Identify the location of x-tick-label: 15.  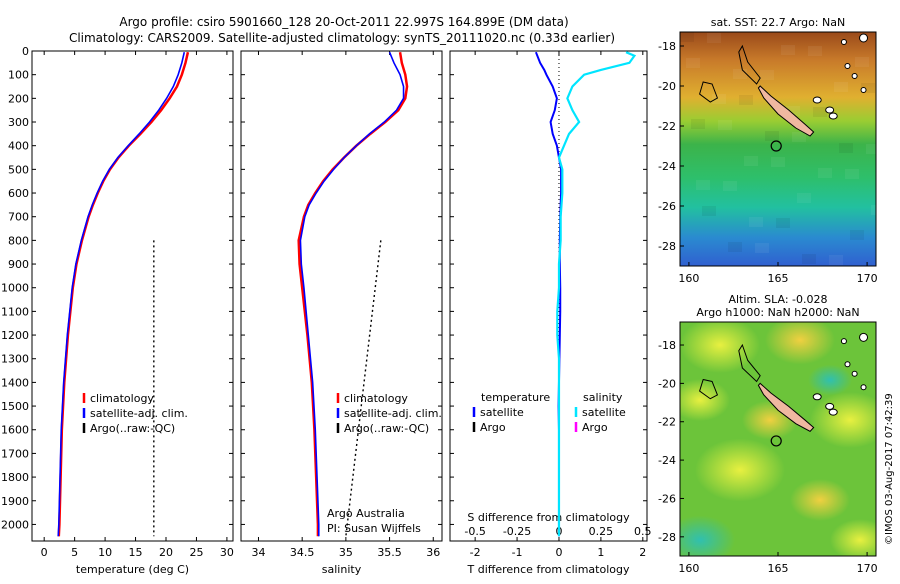
(136, 552).